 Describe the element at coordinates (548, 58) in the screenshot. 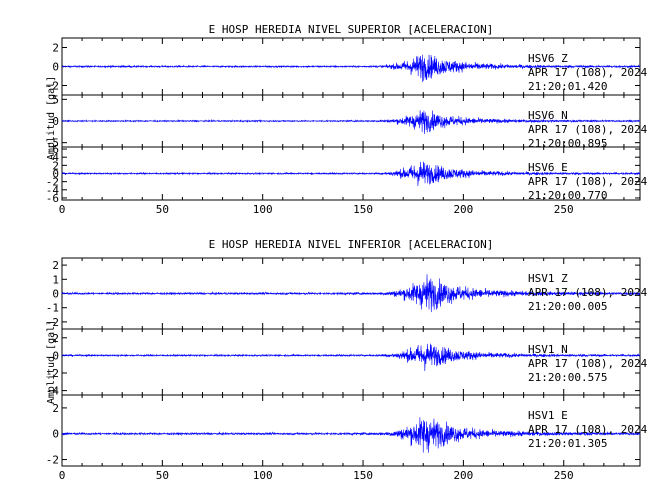

I see `station-label: HSV6 Z` at that location.